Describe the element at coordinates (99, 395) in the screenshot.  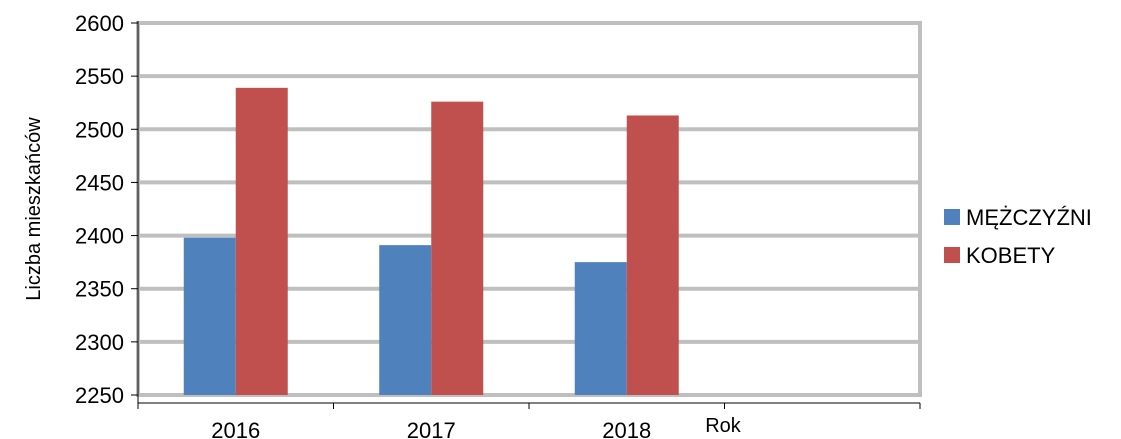
I see `y-tick-label: 2250` at that location.